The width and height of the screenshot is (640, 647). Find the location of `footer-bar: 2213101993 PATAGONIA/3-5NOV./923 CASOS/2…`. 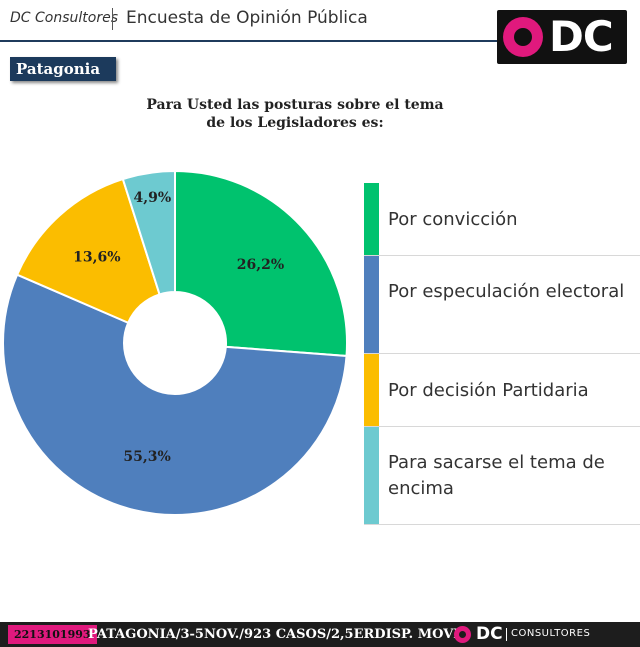

footer-bar: 2213101993 PATAGONIA/3-5NOV./923 CASOS/2… is located at coordinates (320, 634).